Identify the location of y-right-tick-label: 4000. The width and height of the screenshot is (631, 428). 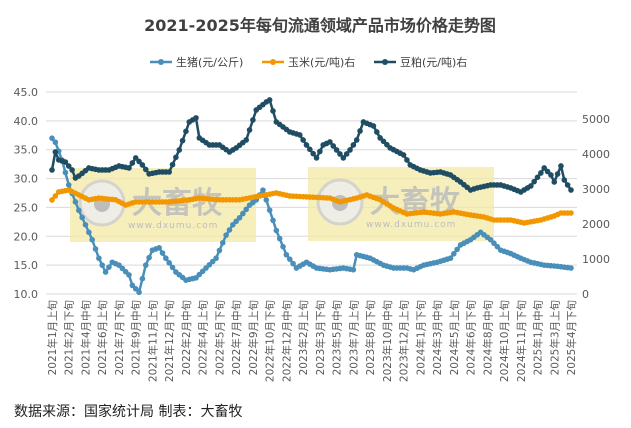
(596, 154).